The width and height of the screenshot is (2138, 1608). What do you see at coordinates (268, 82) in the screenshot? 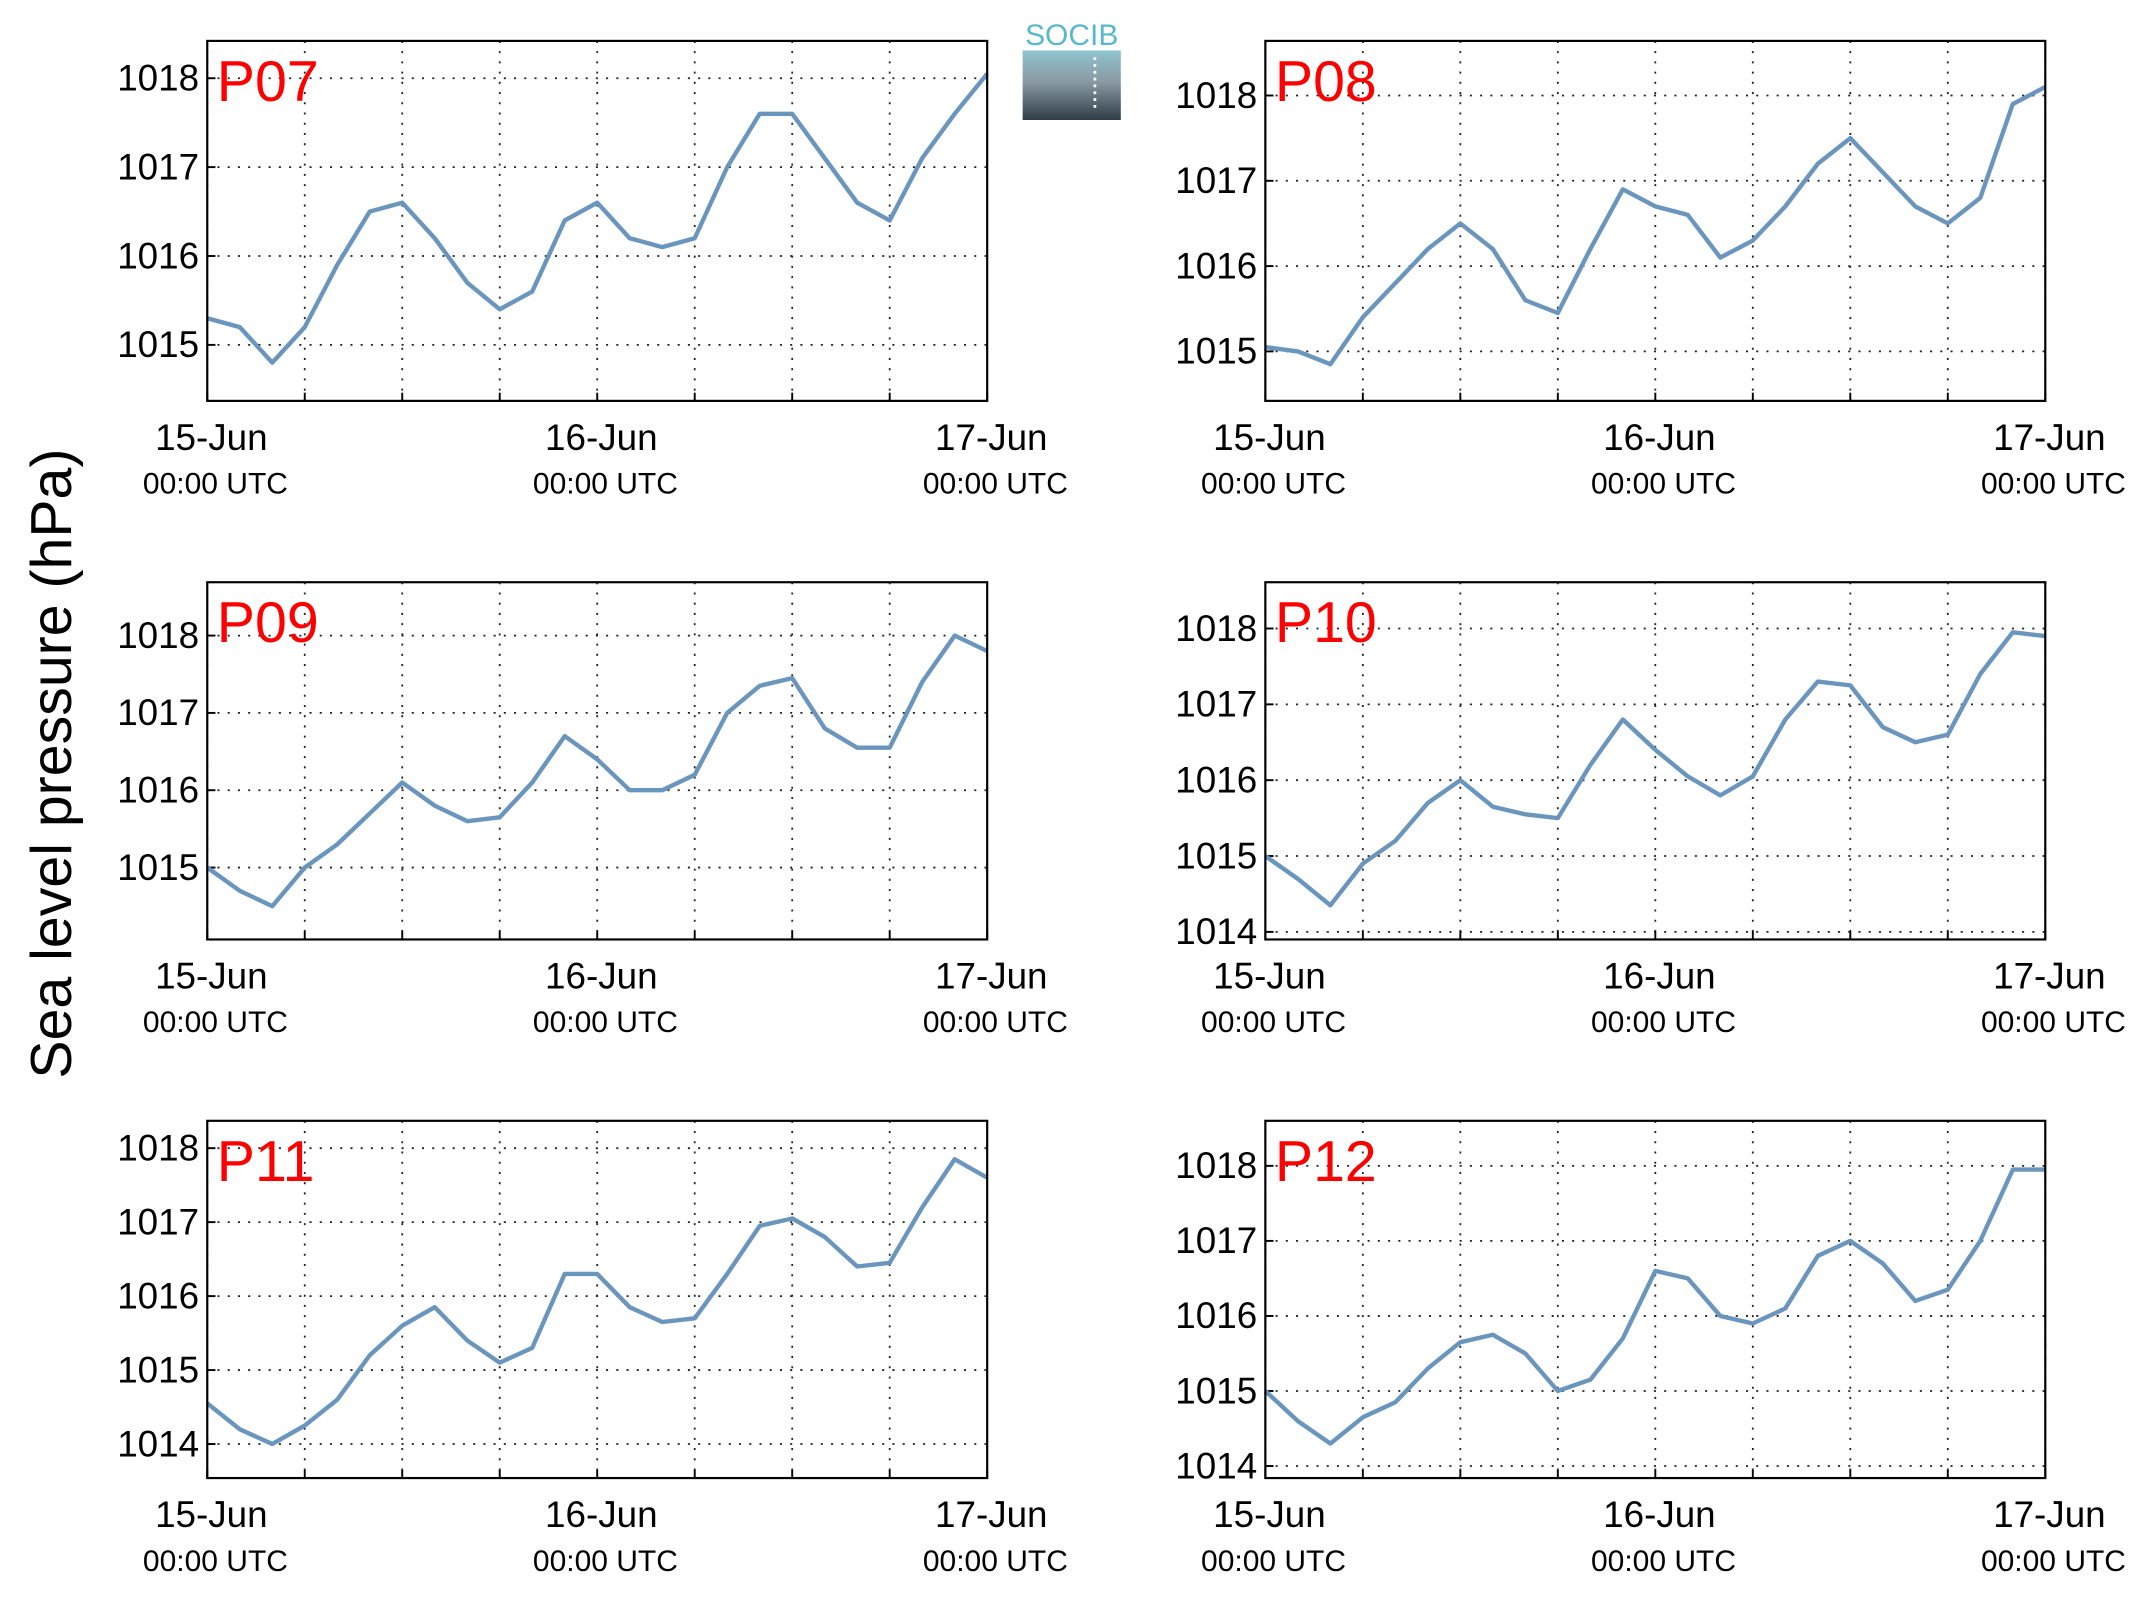
I see `panel-title: P07` at bounding box center [268, 82].